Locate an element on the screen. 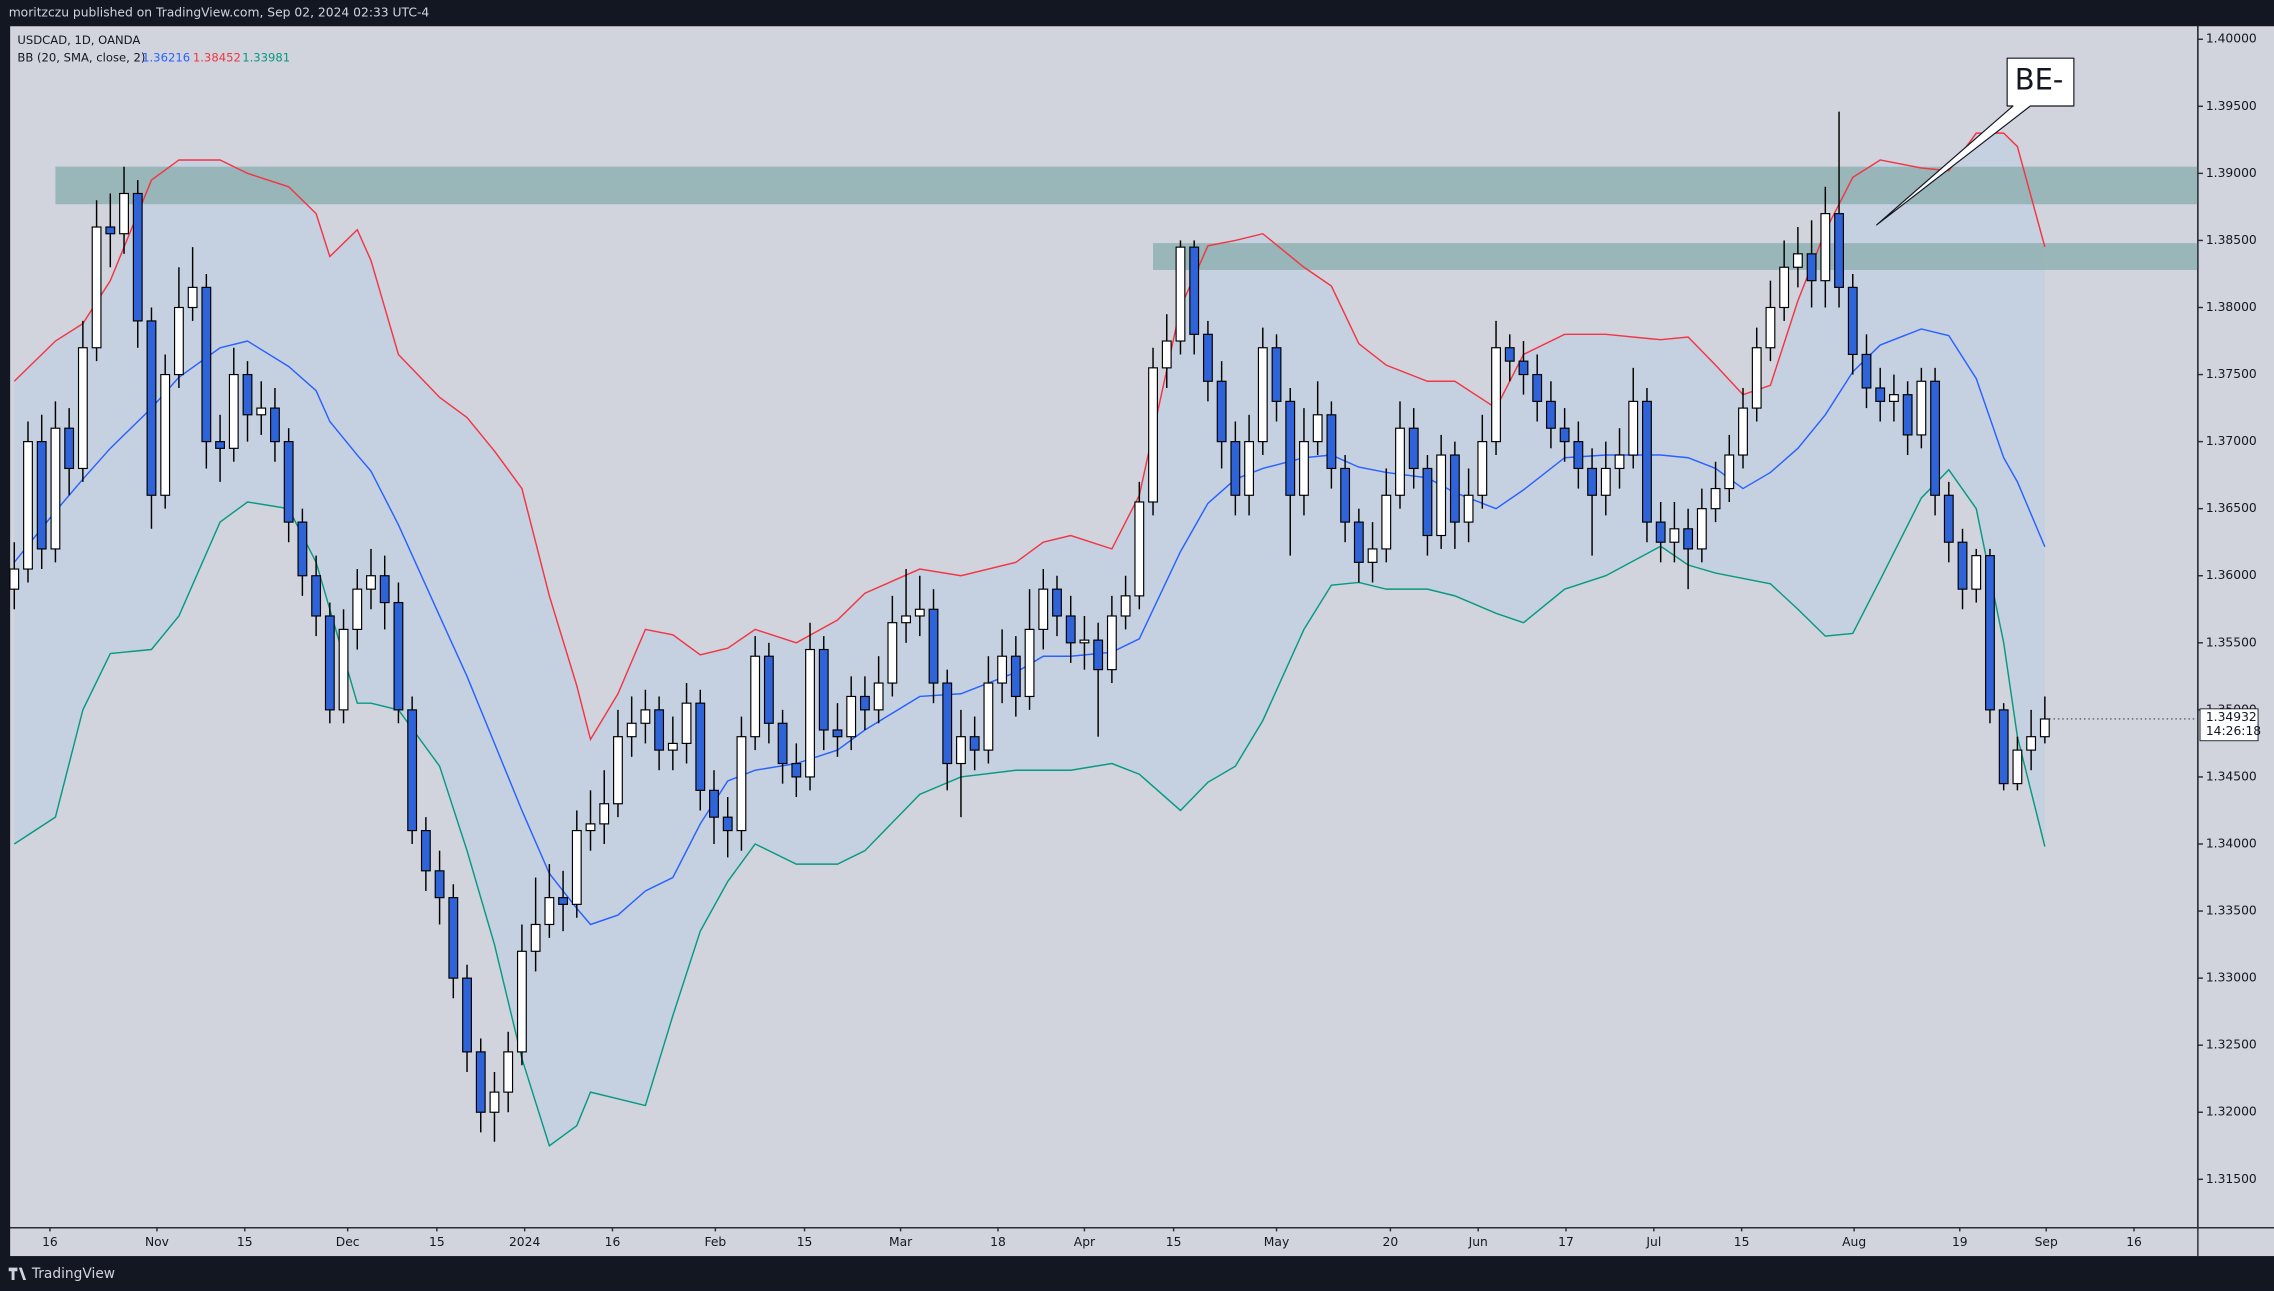  x-tick-label: 19 is located at coordinates (1960, 1242).